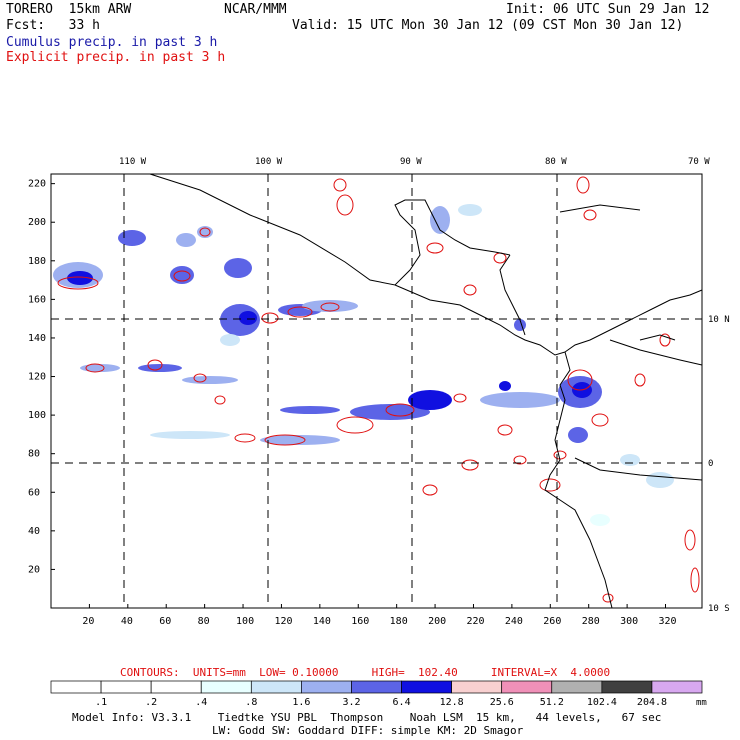 This screenshot has width=740, height=740. Describe the element at coordinates (591, 621) in the screenshot. I see `x-tick-label: 280` at that location.